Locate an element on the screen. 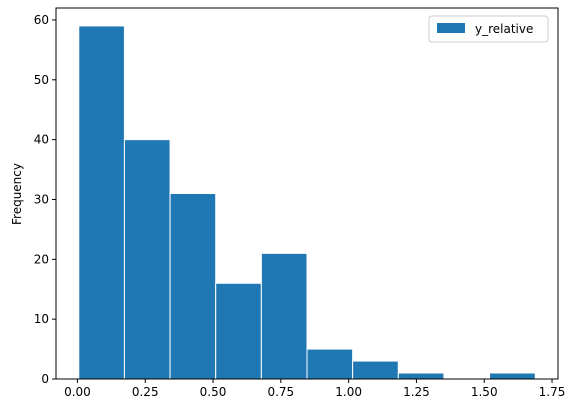  x-tick-label: 1.00 is located at coordinates (348, 392).